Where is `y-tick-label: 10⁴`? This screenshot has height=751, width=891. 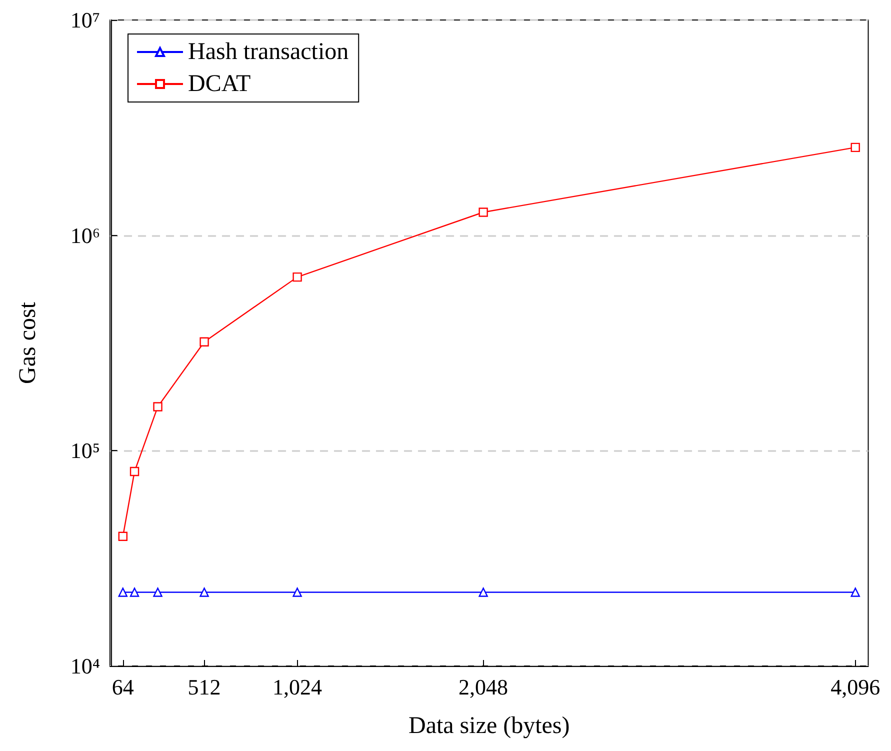 y-tick-label: 10⁴ is located at coordinates (85, 666).